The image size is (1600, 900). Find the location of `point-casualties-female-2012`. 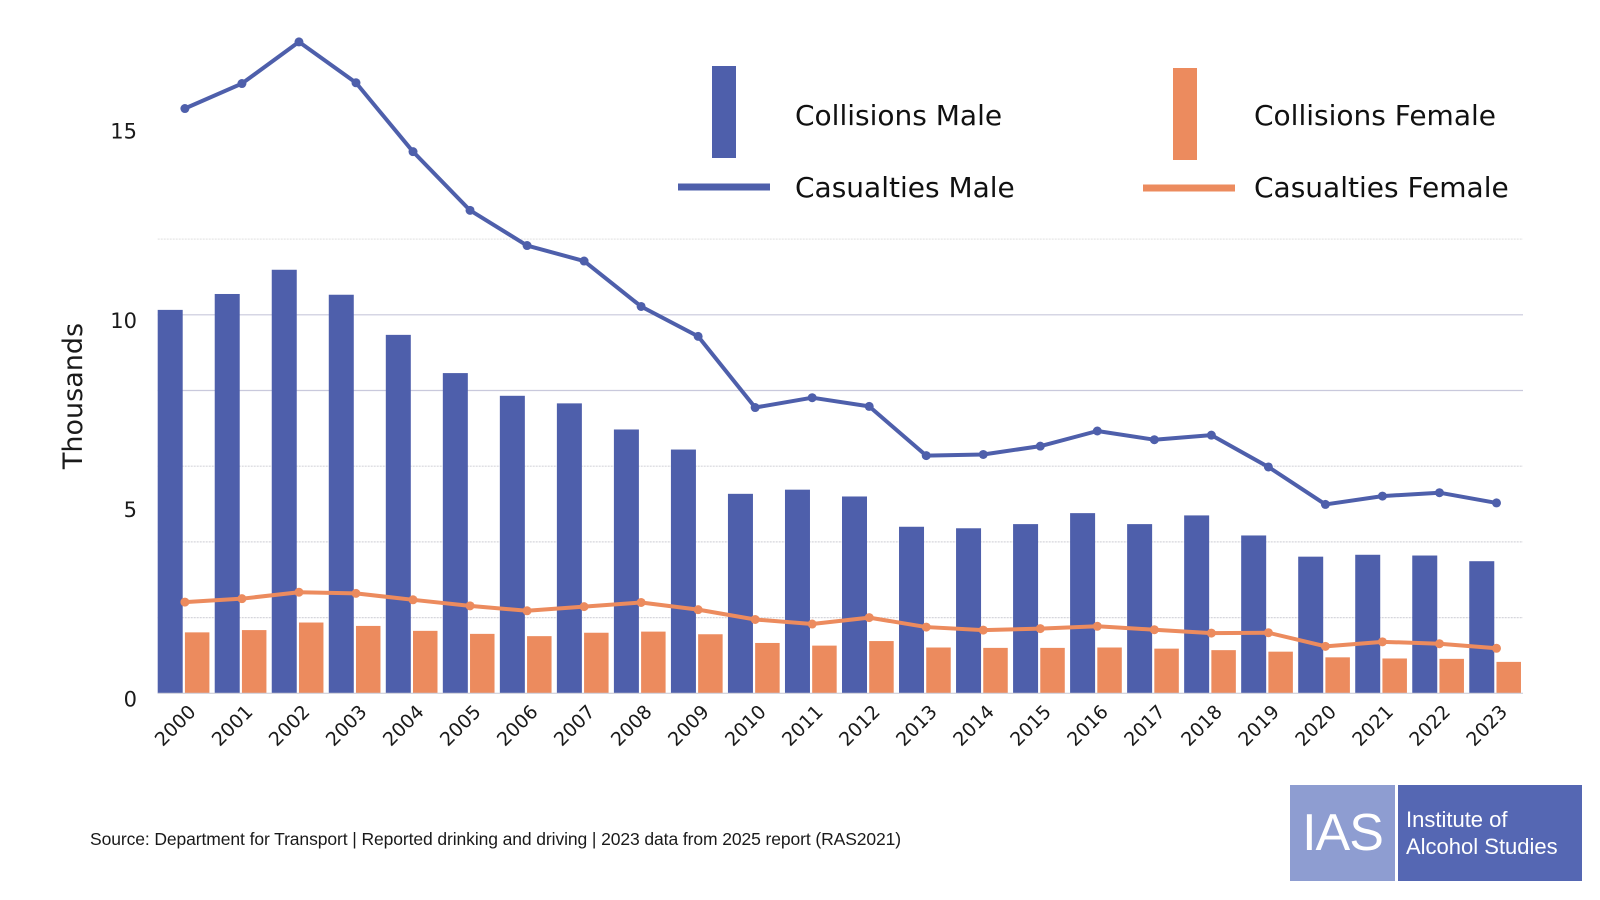

point-casualties-female-2012 is located at coordinates (869, 618).